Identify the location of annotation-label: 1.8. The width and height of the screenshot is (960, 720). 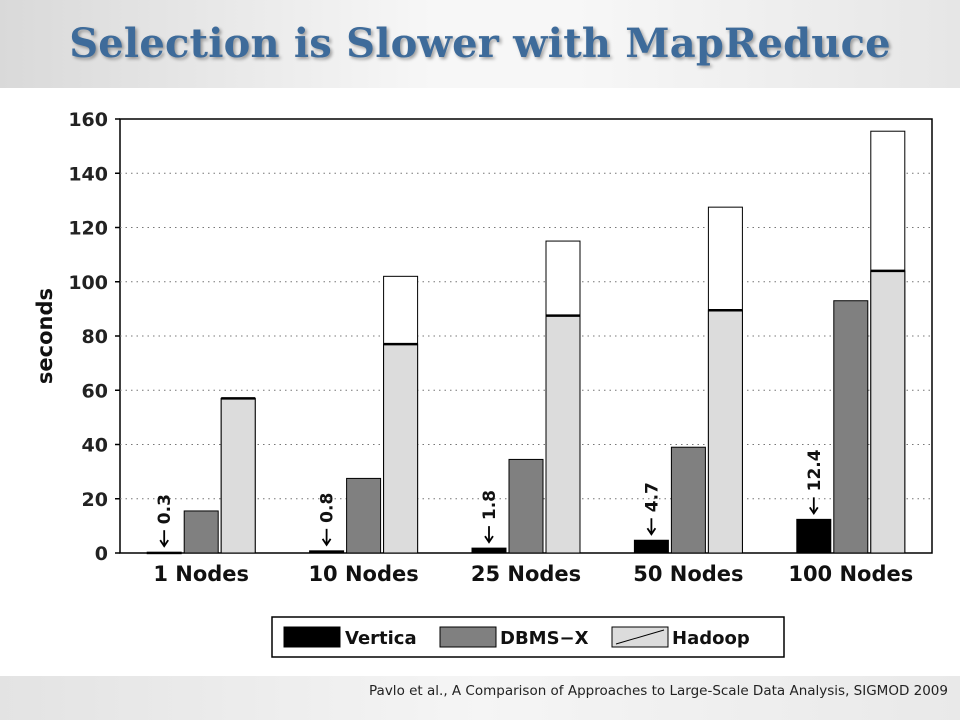
(490, 505).